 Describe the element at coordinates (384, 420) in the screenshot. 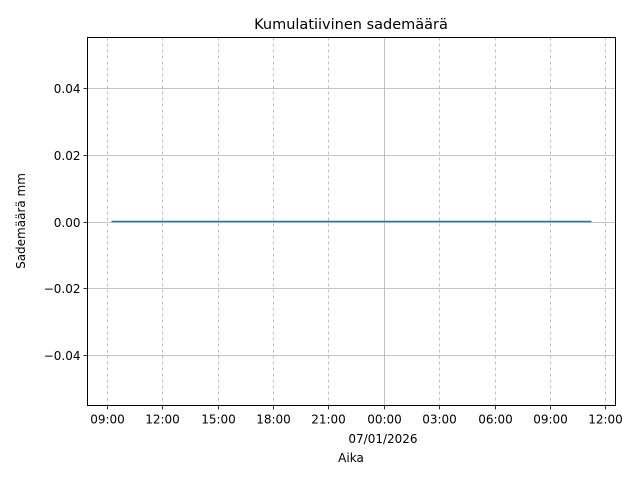

I see `x-tick-label: 00:00` at that location.